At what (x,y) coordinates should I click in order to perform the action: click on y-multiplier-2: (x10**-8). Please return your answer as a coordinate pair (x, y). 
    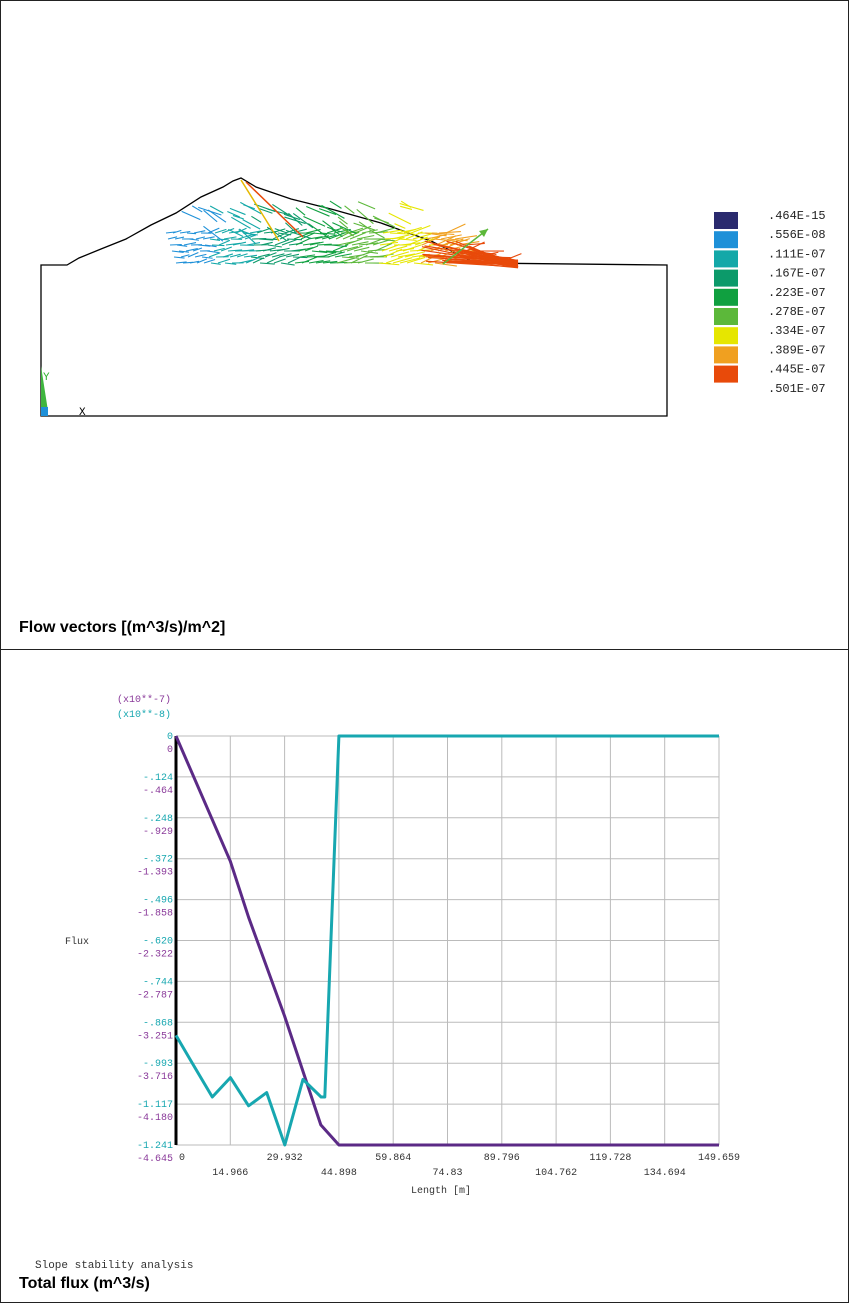
    Looking at the image, I should click on (144, 715).